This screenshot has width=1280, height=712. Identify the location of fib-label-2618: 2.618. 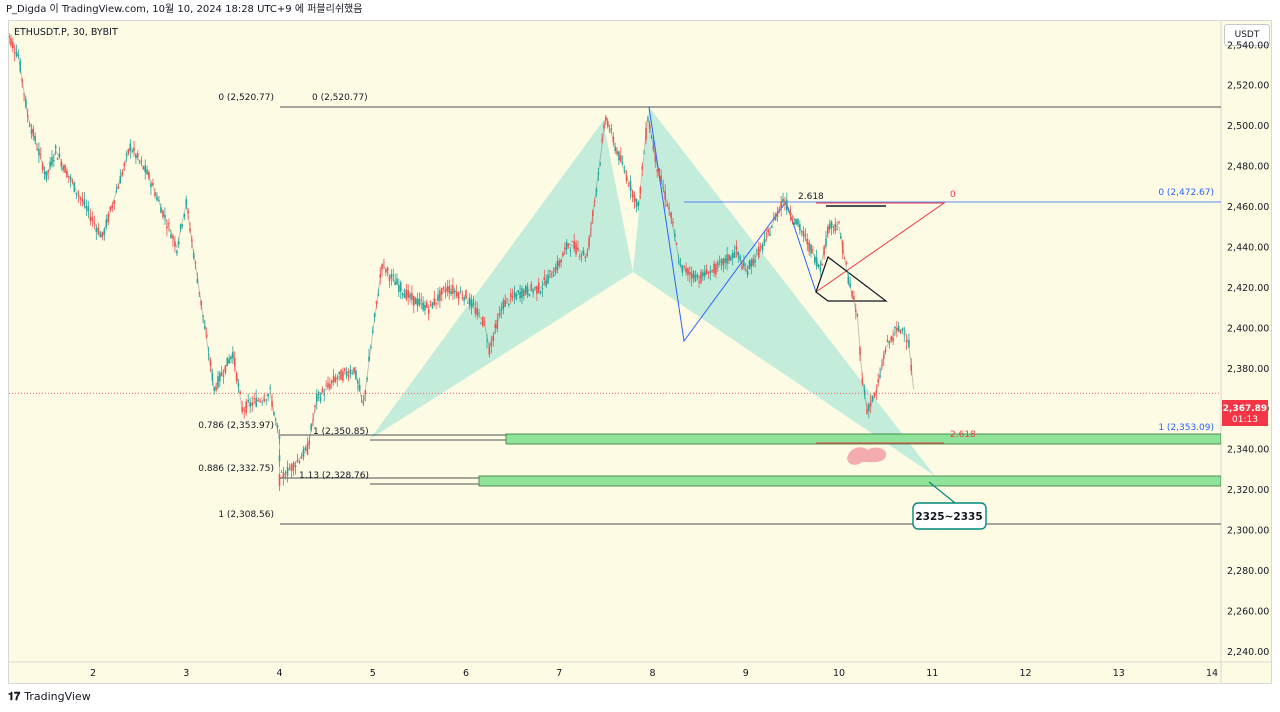
(811, 197).